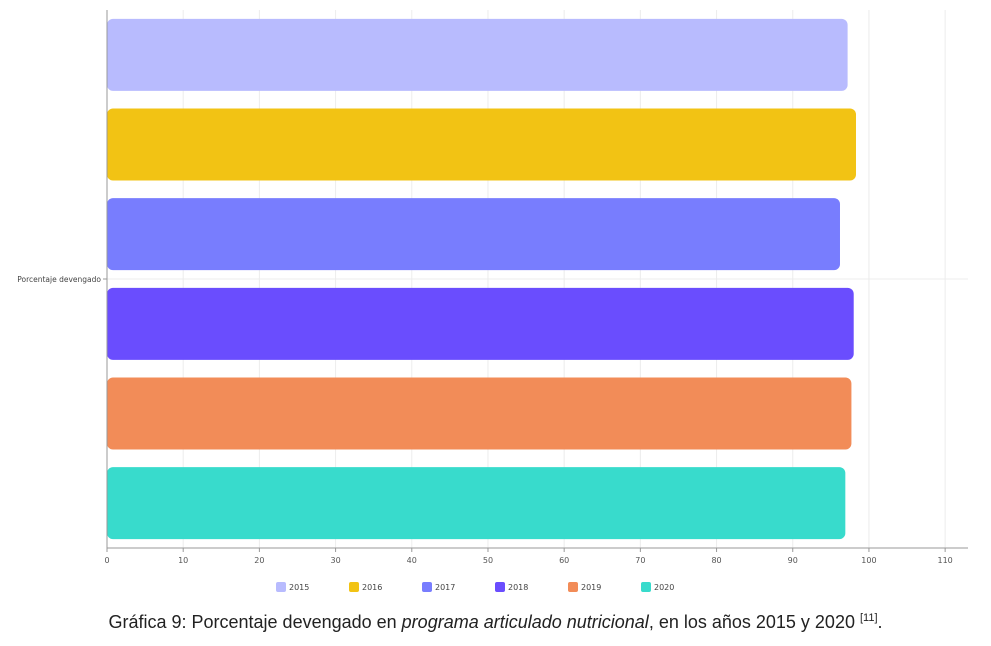 This screenshot has height=646, width=991. I want to click on bar-2019, so click(479, 413).